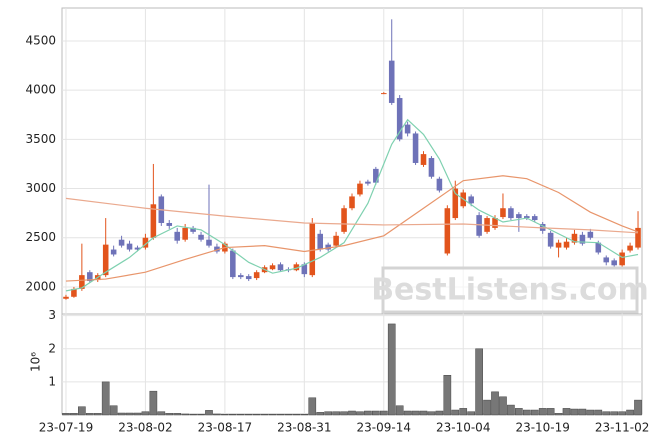 This screenshot has width=663, height=448. I want to click on y-tick-label: 3500, so click(40, 139).